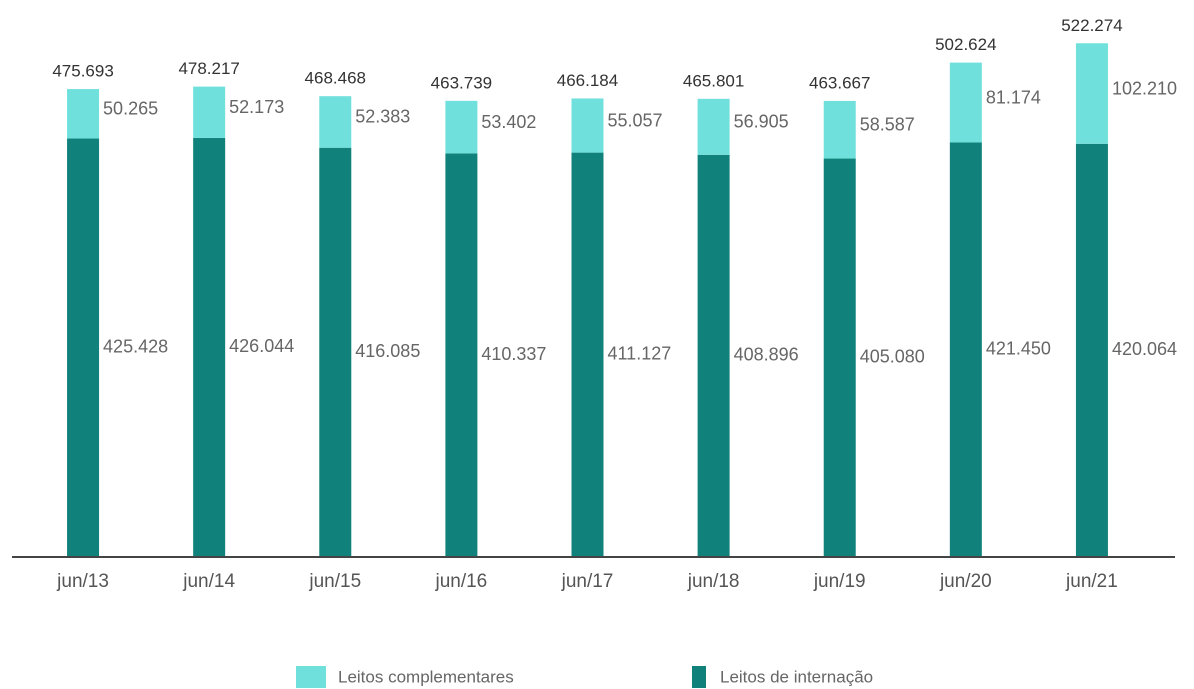 This screenshot has height=689, width=1194. I want to click on total-label: 522.274, so click(1091, 25).